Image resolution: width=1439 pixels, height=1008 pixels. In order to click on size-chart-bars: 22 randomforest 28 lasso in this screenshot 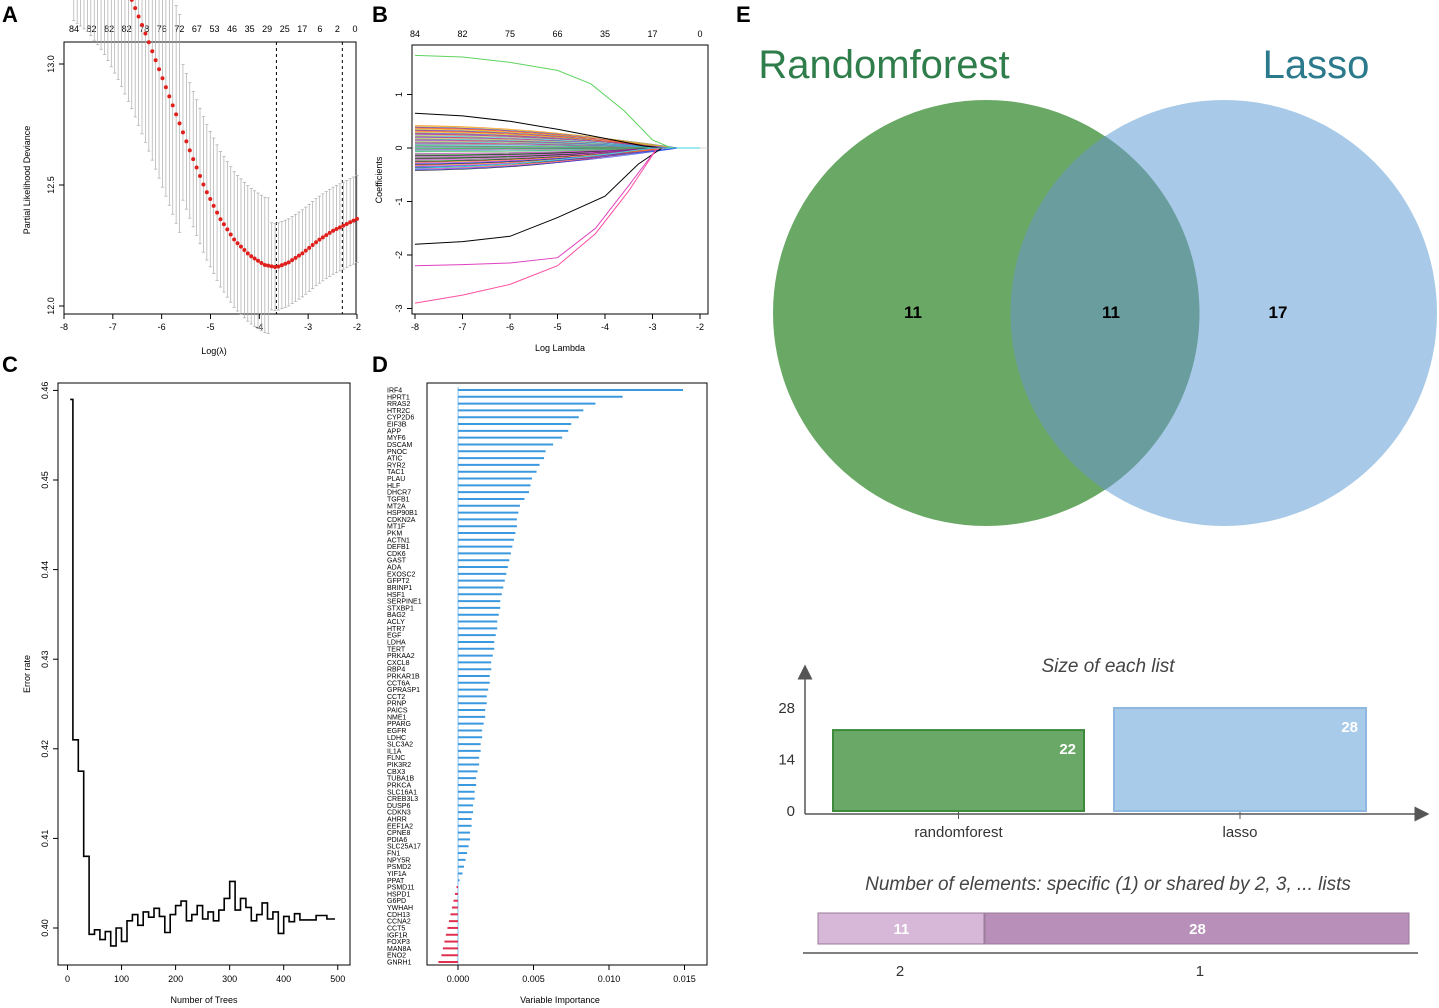, I will do `click(1099, 774)`.